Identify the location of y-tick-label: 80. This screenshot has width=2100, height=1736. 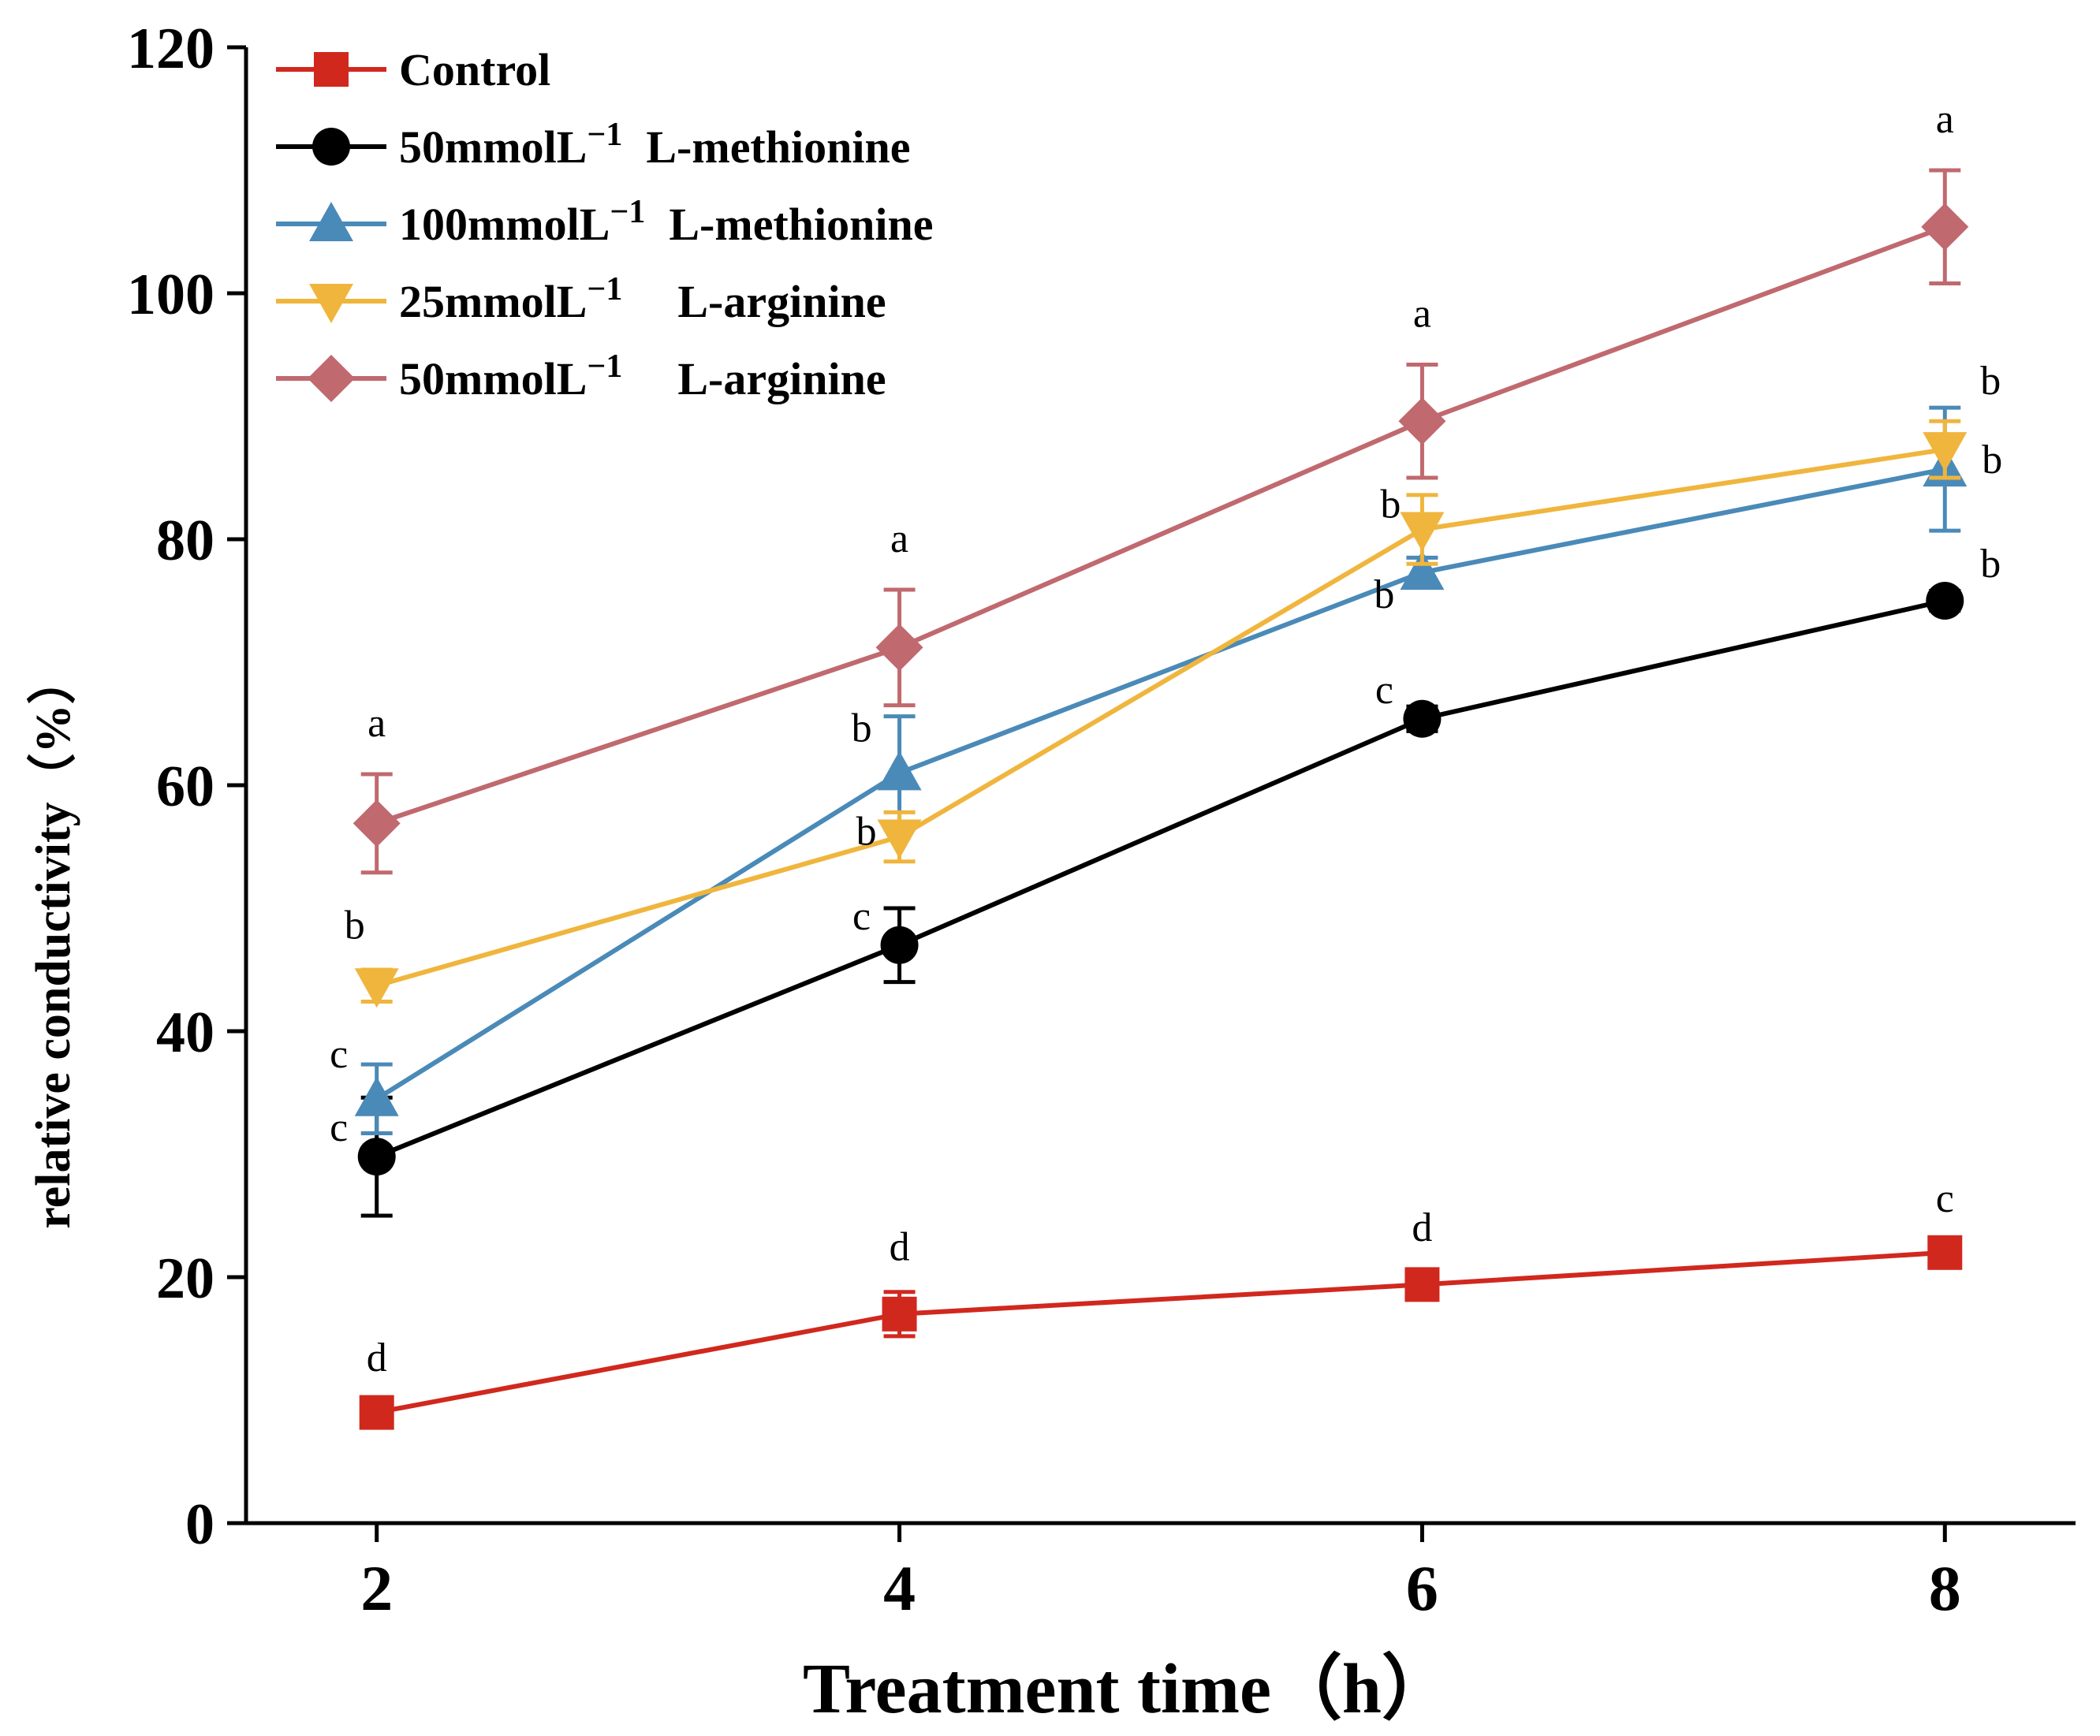
(185, 541).